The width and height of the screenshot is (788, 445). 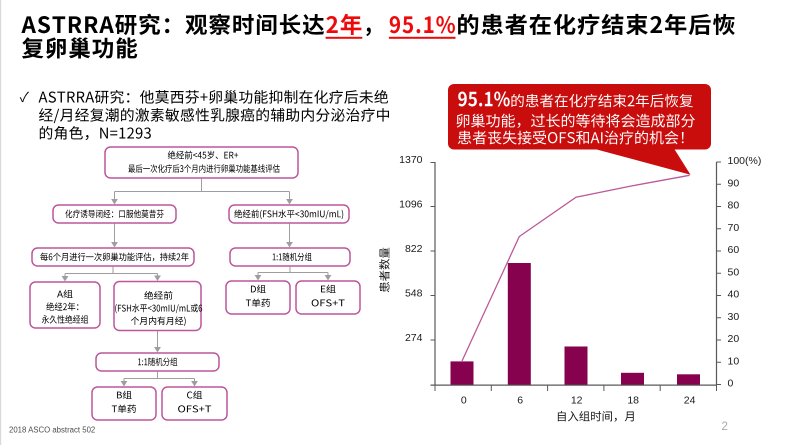 What do you see at coordinates (734, 250) in the screenshot?
I see `svg-text: 60` at bounding box center [734, 250].